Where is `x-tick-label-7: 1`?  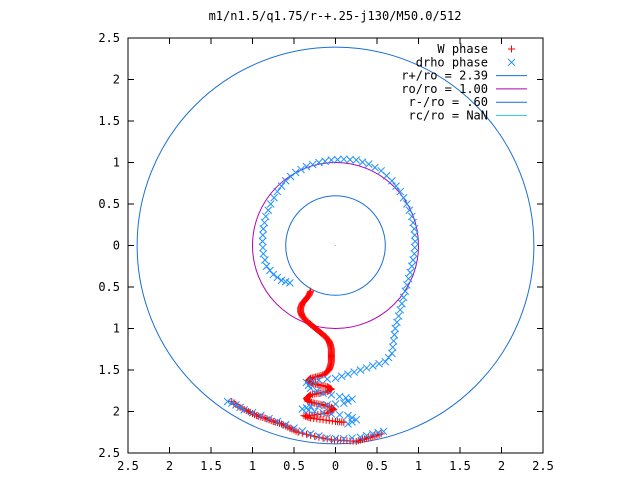 x-tick-label-7: 1 is located at coordinates (418, 466).